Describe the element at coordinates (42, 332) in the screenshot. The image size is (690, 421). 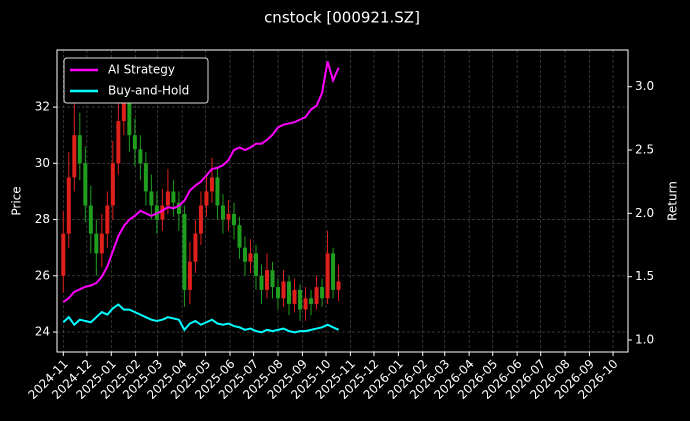
I see `y-tick-label: 24` at that location.